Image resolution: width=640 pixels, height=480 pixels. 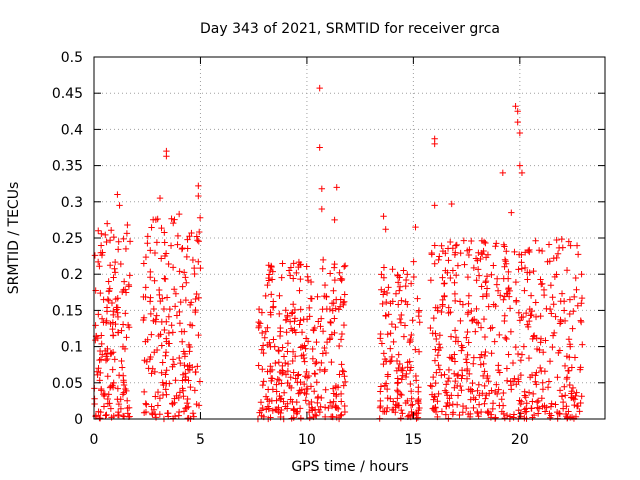 I want to click on y-tick-label: 0.2, so click(x=72, y=275).